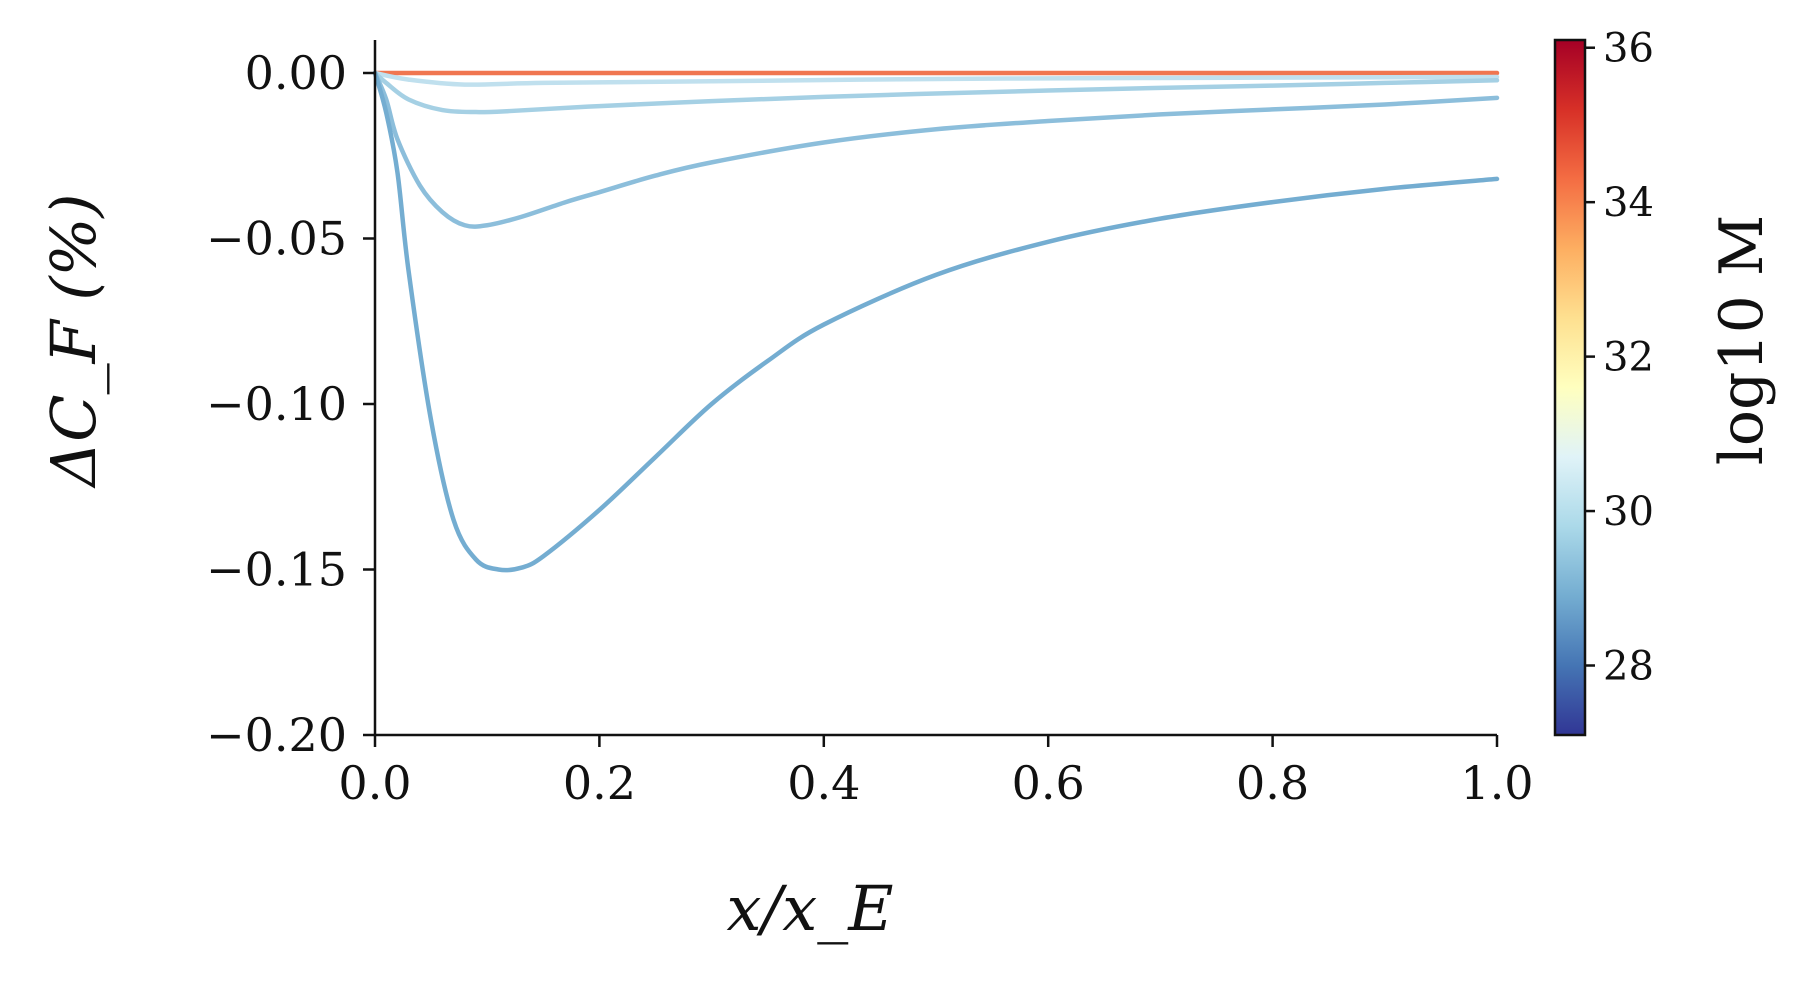 This screenshot has height=1000, width=1801. What do you see at coordinates (1665, 381) in the screenshot?
I see `colorbar: 28 30 32 34 36 log10 M` at bounding box center [1665, 381].